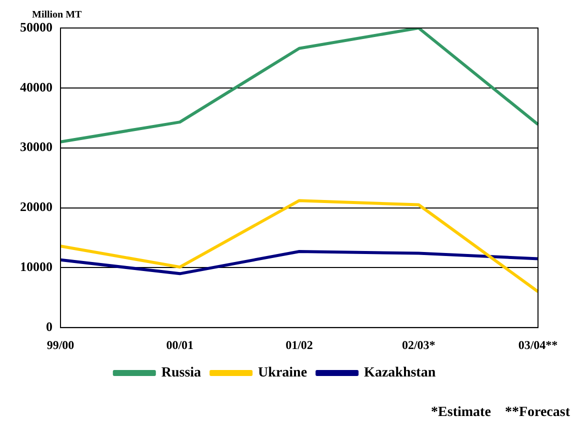 This screenshot has height=432, width=582. What do you see at coordinates (538, 345) in the screenshot?
I see `x-tick-label: 03/04**` at bounding box center [538, 345].